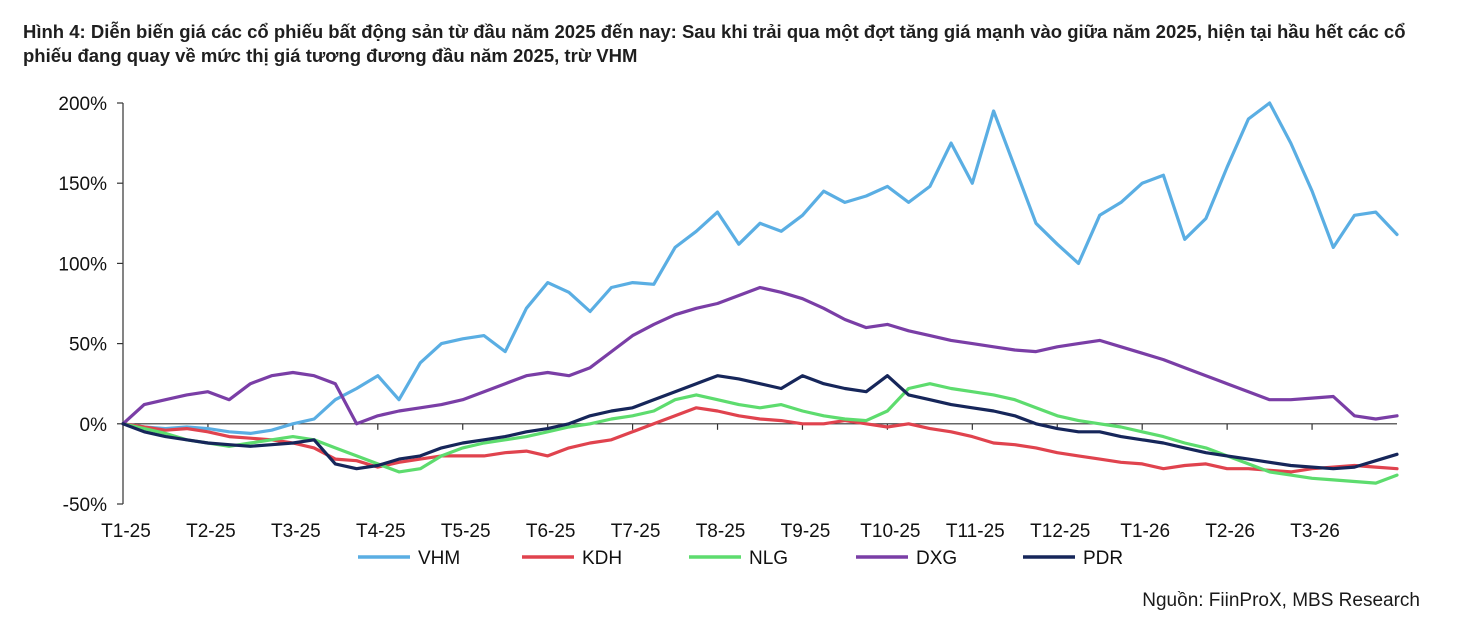  What do you see at coordinates (1060, 531) in the screenshot?
I see `x-tick-label: T12-25` at bounding box center [1060, 531].